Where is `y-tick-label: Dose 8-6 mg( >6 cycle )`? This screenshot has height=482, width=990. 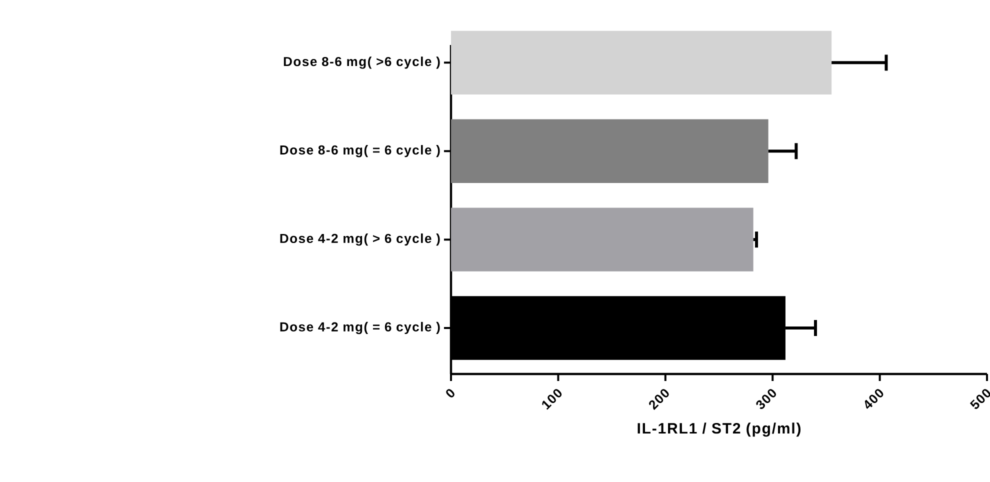 y-tick-label: Dose 8-6 mg( >6 cycle ) is located at coordinates (362, 62).